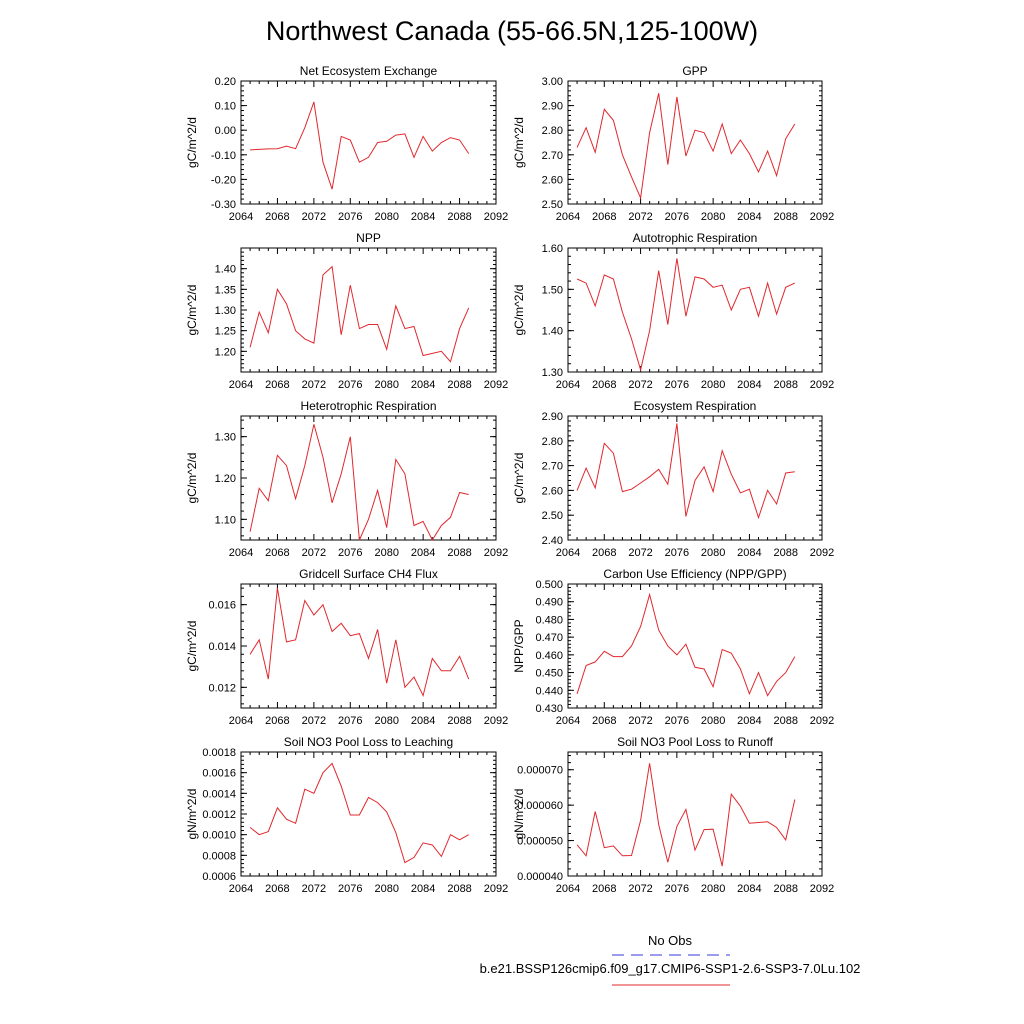 The height and width of the screenshot is (1024, 1024). What do you see at coordinates (549, 620) in the screenshot?
I see `y-tick-label: 0.480` at bounding box center [549, 620].